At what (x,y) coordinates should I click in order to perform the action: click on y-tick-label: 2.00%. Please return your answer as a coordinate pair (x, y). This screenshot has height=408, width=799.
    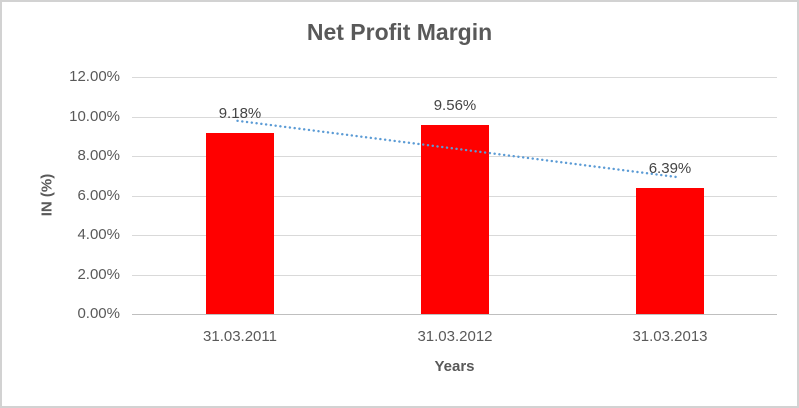
    Looking at the image, I should click on (98, 274).